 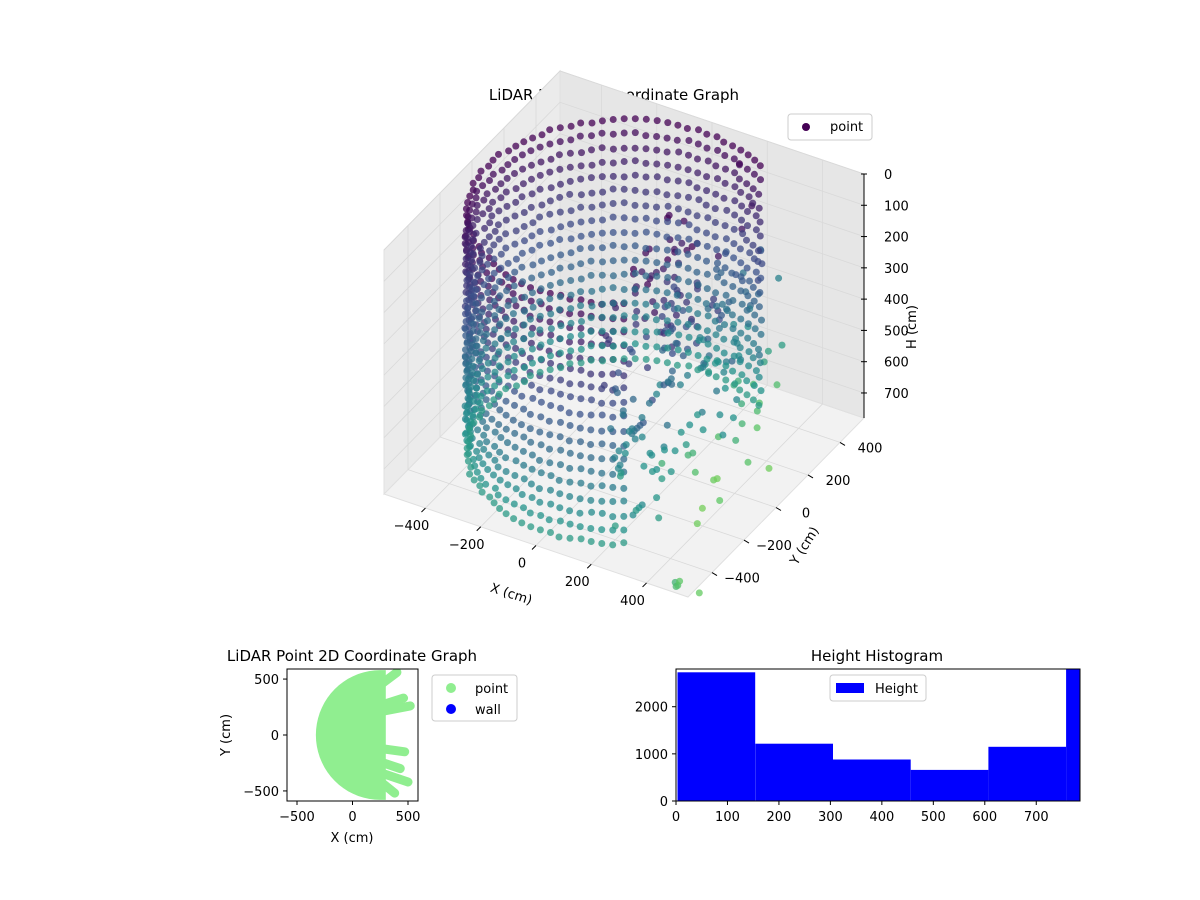 What do you see at coordinates (522, 564) in the screenshot?
I see `x3d-tick-label: 0` at bounding box center [522, 564].